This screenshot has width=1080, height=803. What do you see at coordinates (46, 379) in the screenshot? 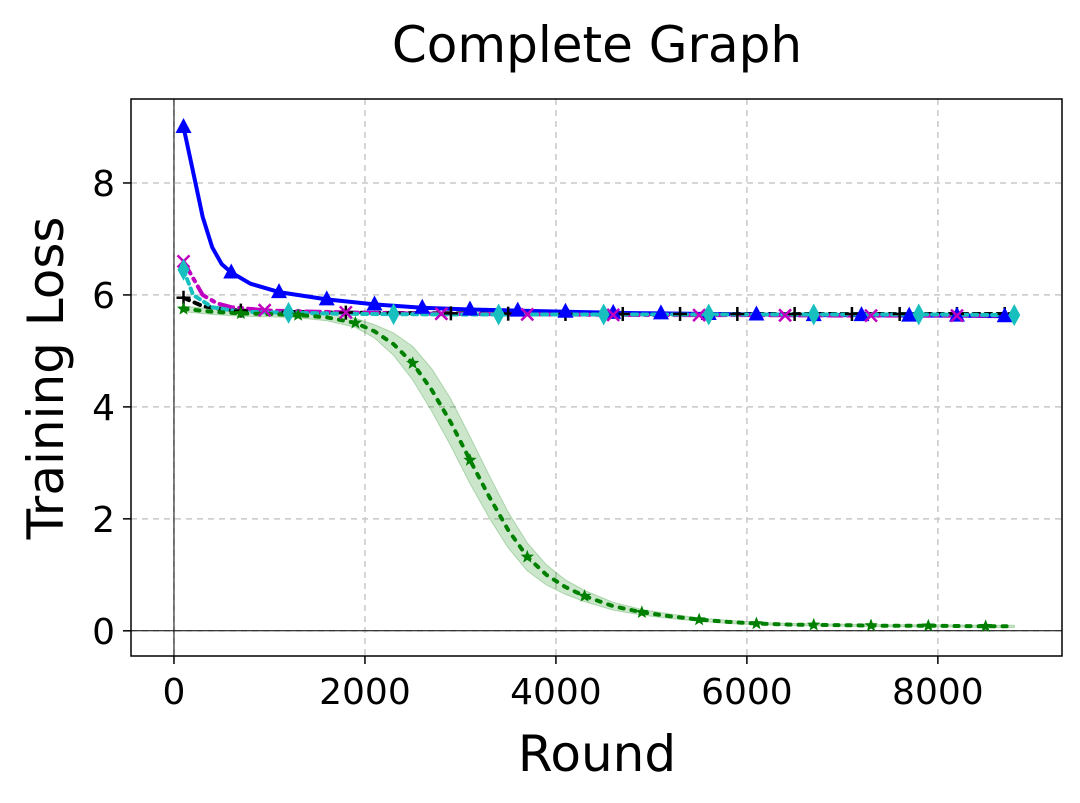
I see `y-axis-title: Training Loss` at bounding box center [46, 379].